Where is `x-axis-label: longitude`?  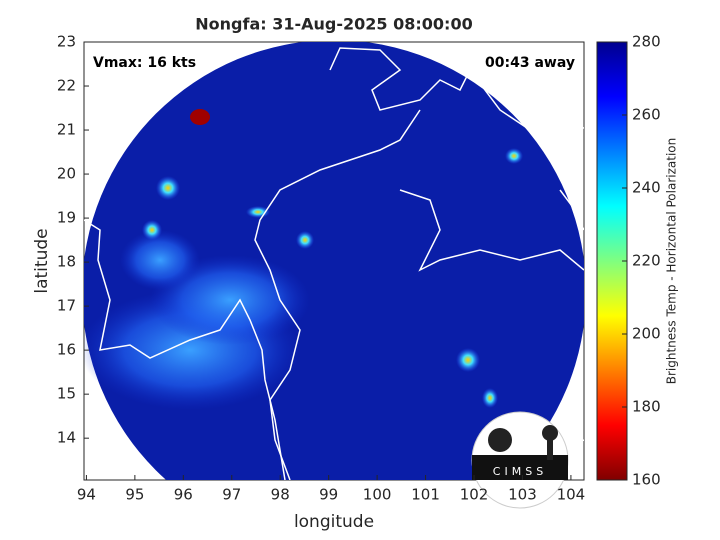 x-axis-label: longitude is located at coordinates (334, 522).